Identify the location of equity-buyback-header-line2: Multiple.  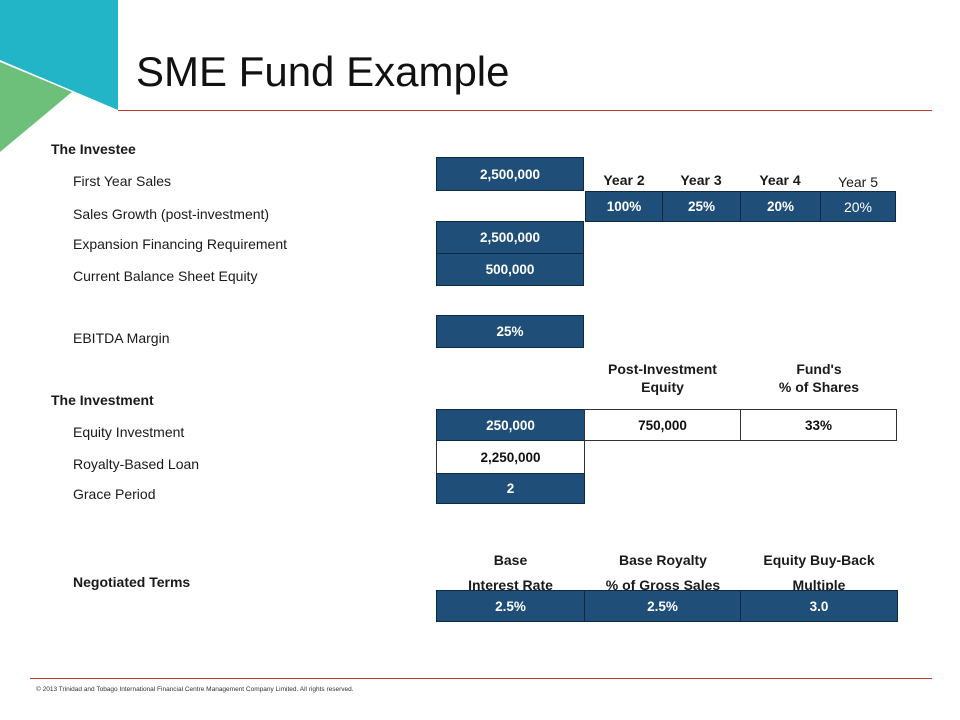
(819, 585).